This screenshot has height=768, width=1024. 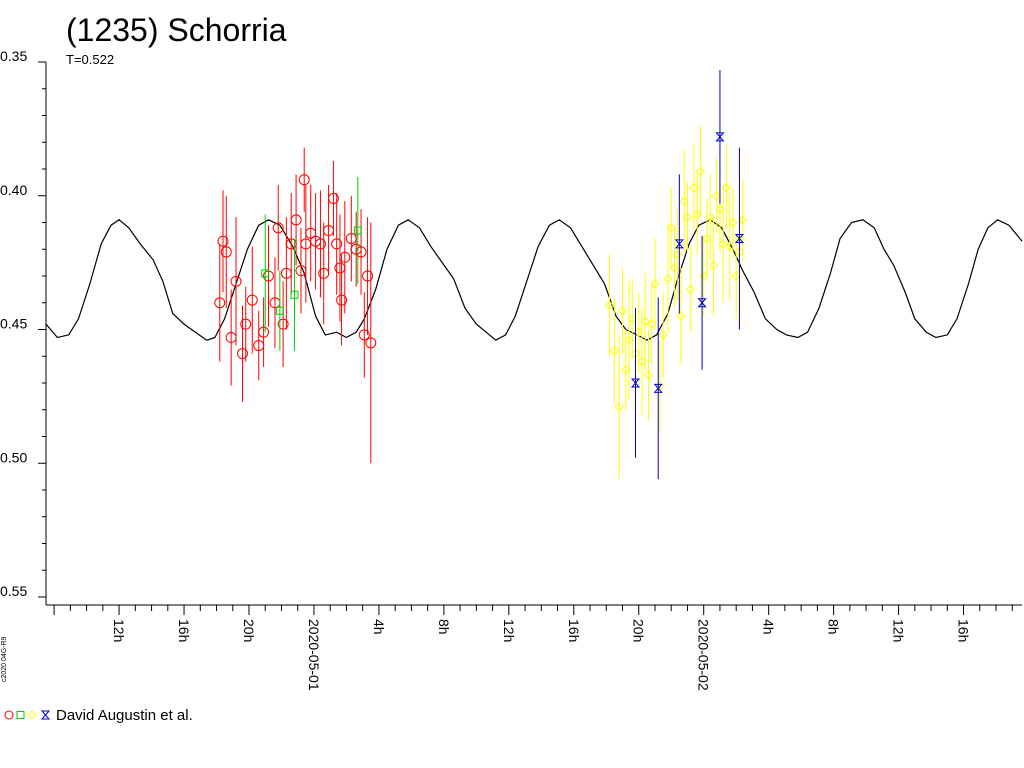 What do you see at coordinates (314, 655) in the screenshot?
I see `x-tick-label: 2020-05-01` at bounding box center [314, 655].